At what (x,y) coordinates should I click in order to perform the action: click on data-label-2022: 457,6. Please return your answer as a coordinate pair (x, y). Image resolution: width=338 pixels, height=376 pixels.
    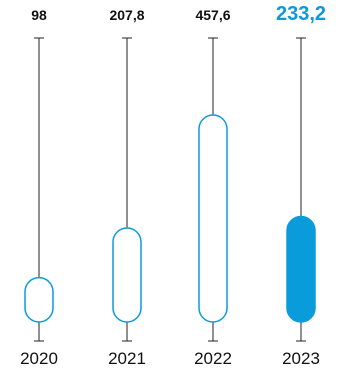
    Looking at the image, I should click on (213, 15).